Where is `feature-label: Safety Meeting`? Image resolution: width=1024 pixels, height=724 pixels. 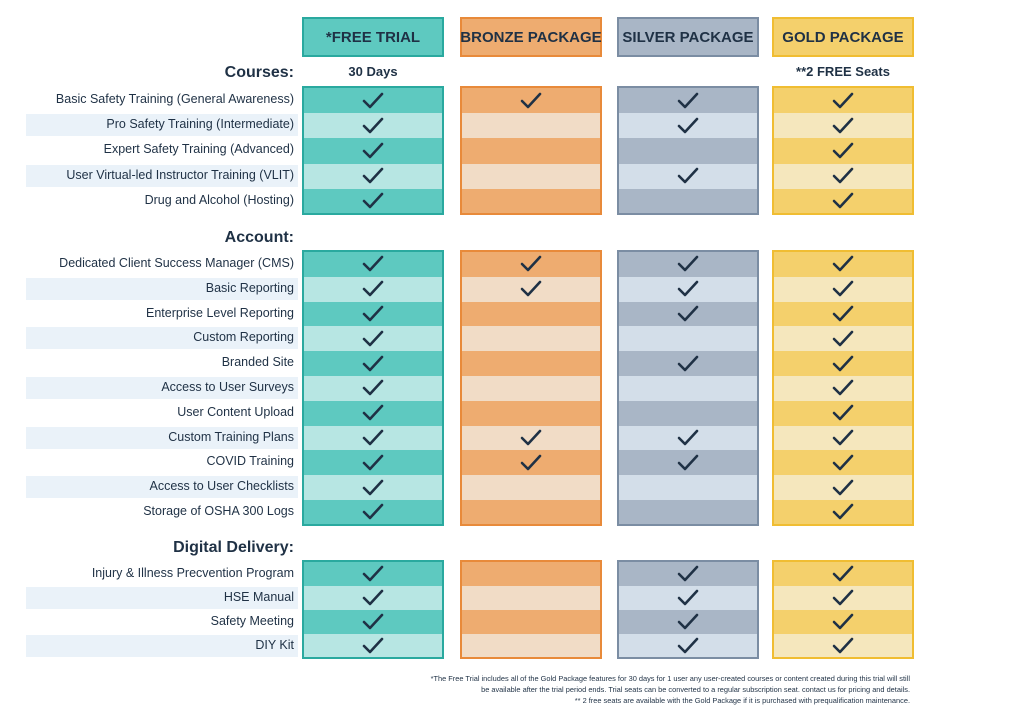 feature-label: Safety Meeting is located at coordinates (252, 621).